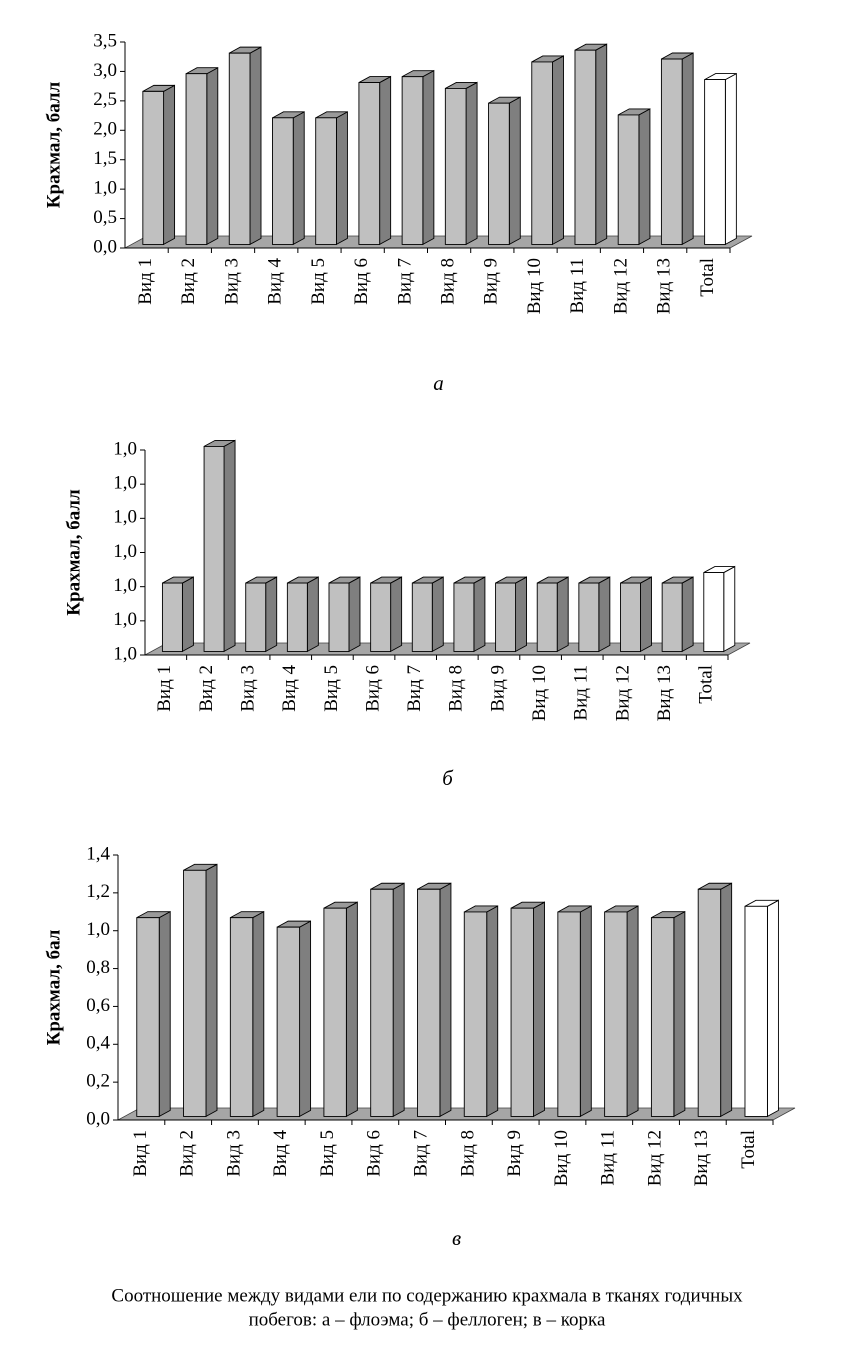 This screenshot has width=854, height=1354. Describe the element at coordinates (414, 688) in the screenshot. I see `x-tick-label: Вид 7` at that location.